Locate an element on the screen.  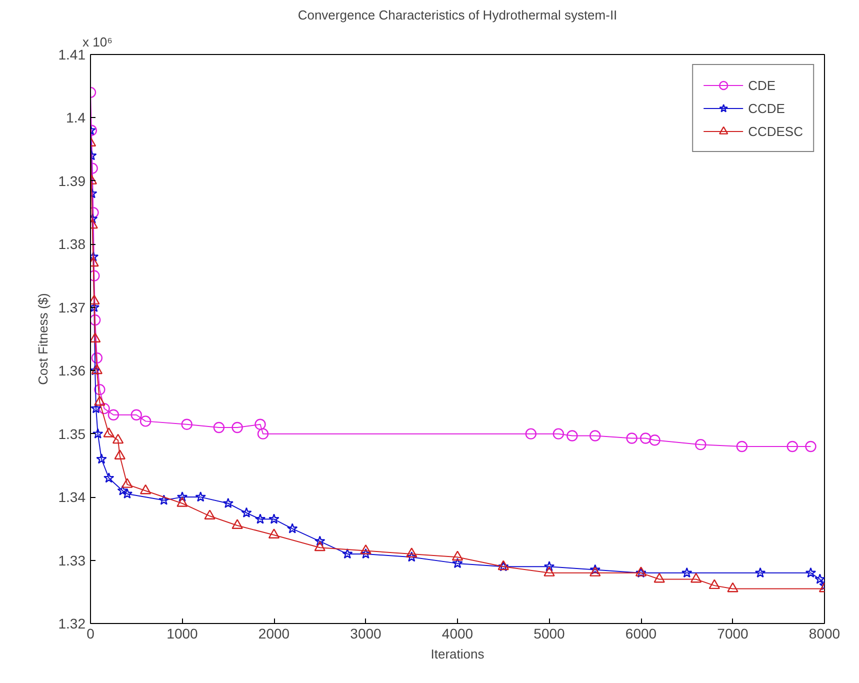
x-tick-label: 1000 is located at coordinates (182, 634).